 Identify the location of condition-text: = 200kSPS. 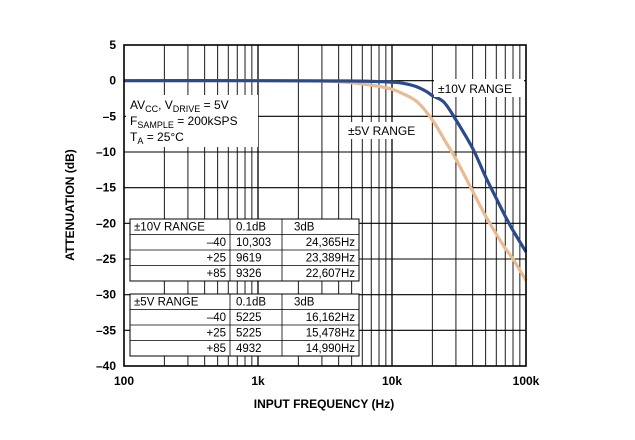
(206, 121).